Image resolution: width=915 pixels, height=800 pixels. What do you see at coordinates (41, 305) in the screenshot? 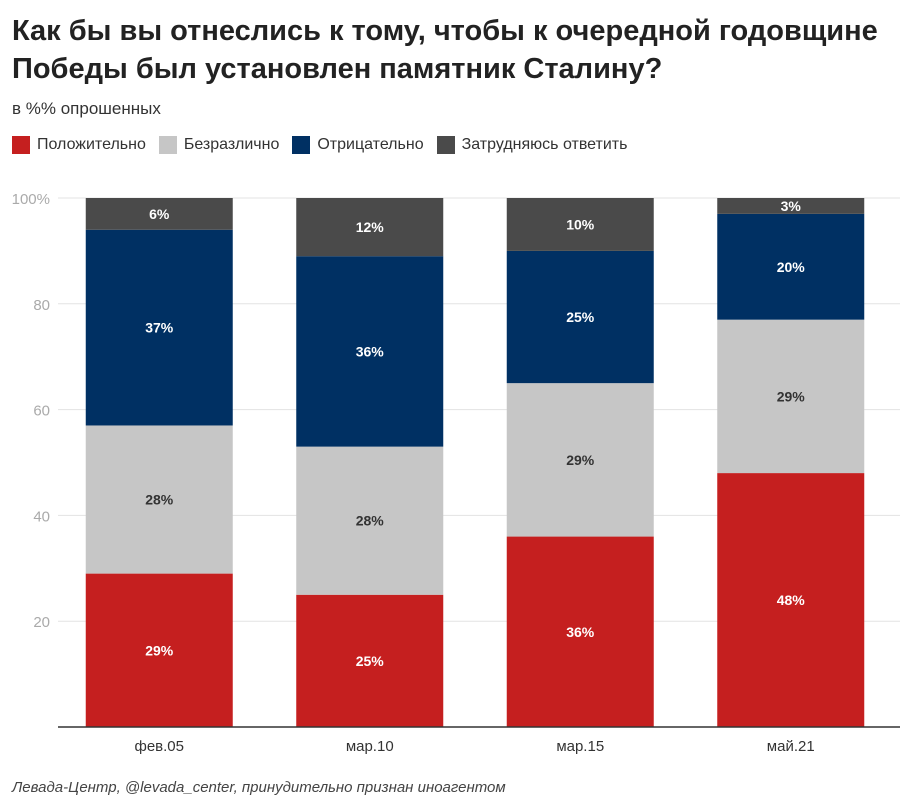
I see `y-tick-label: 80` at bounding box center [41, 305].